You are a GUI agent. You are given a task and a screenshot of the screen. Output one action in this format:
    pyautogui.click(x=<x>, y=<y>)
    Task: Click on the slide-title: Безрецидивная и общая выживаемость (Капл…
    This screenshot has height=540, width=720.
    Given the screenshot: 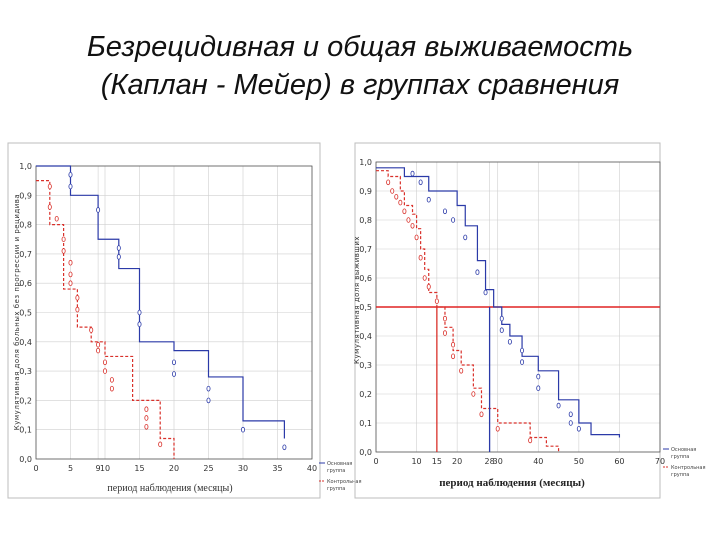 What is the action you would take?
    pyautogui.click(x=360, y=66)
    